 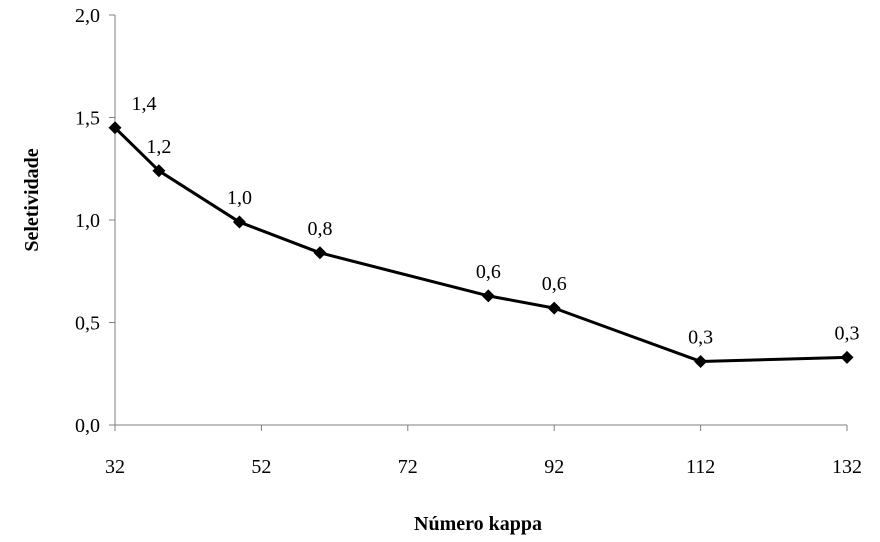 What do you see at coordinates (144, 104) in the screenshot?
I see `data-label: 1,4` at bounding box center [144, 104].